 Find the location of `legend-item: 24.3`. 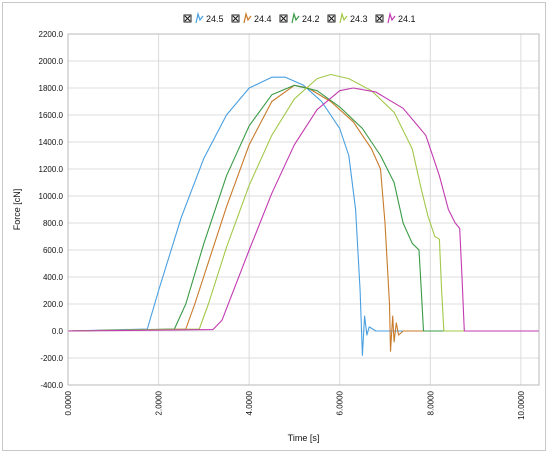

legend-item: 24.3 is located at coordinates (347, 17).